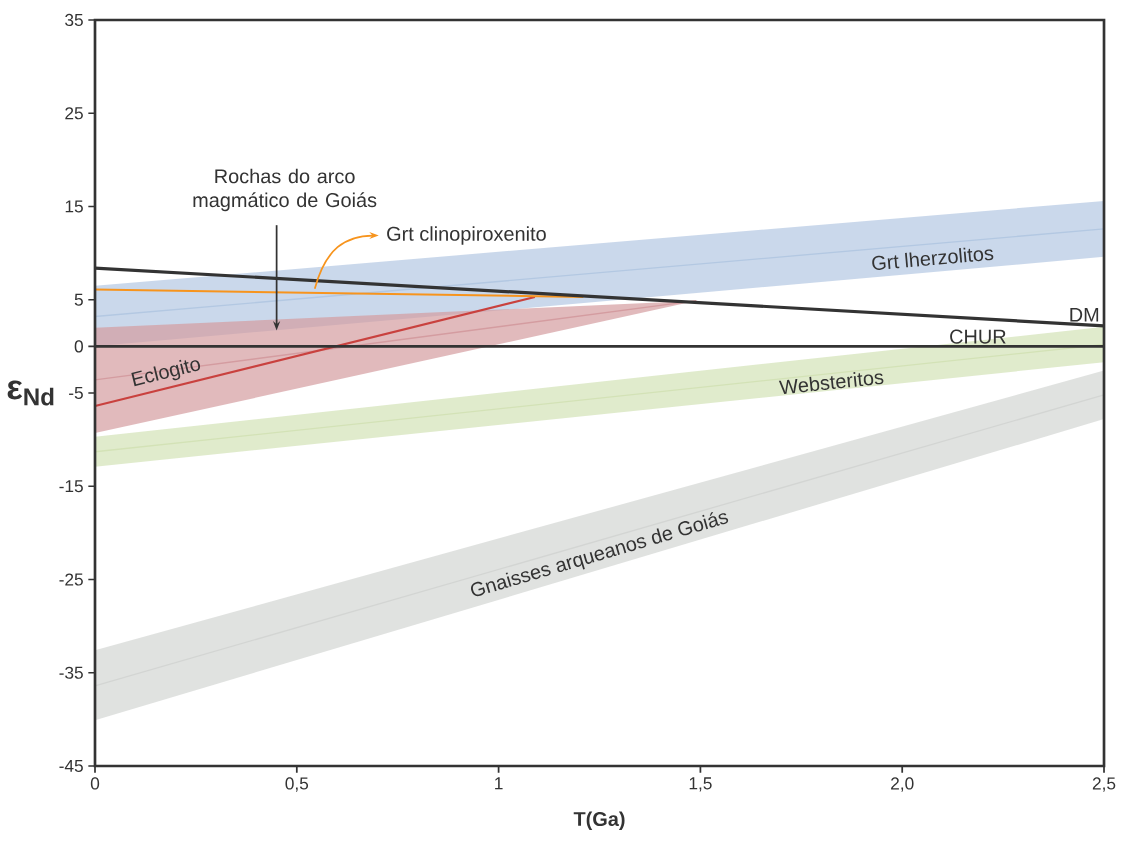 This screenshot has height=845, width=1123. Describe the element at coordinates (74, 20) in the screenshot. I see `y-tick-label: 35` at that location.